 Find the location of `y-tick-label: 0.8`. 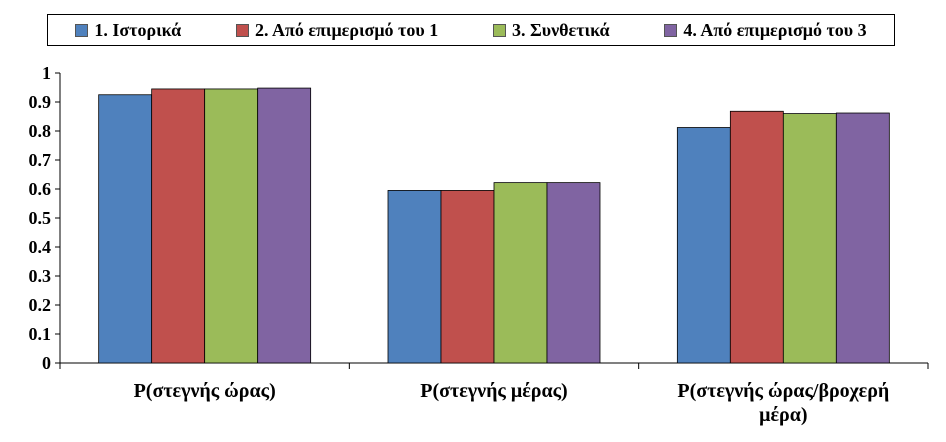

y-tick-label: 0.8 is located at coordinates (40, 131).